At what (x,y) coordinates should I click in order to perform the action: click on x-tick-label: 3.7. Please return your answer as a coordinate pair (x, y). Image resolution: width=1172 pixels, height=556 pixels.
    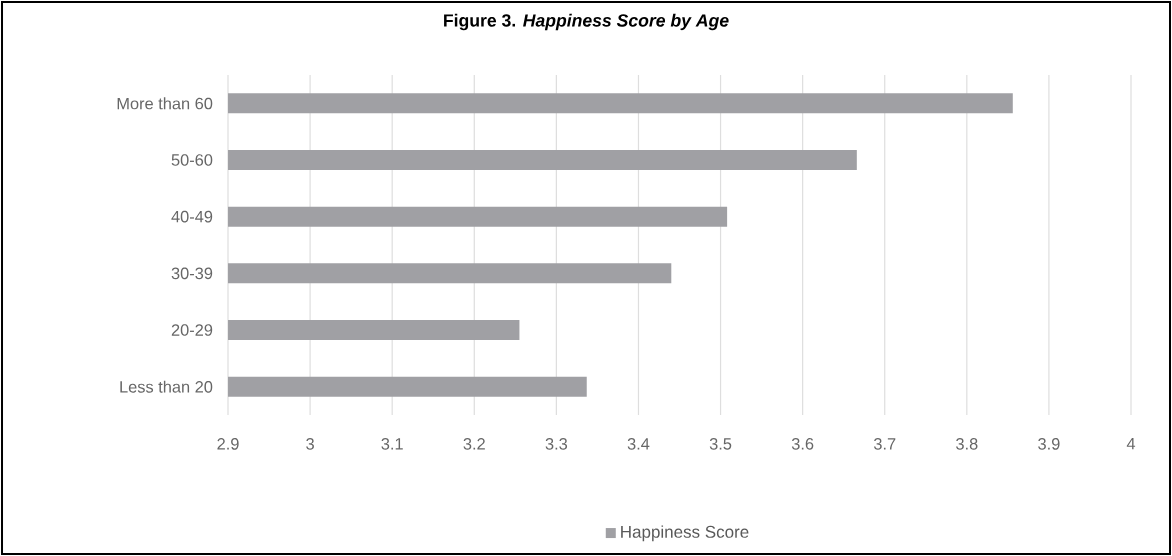
    Looking at the image, I should click on (884, 444).